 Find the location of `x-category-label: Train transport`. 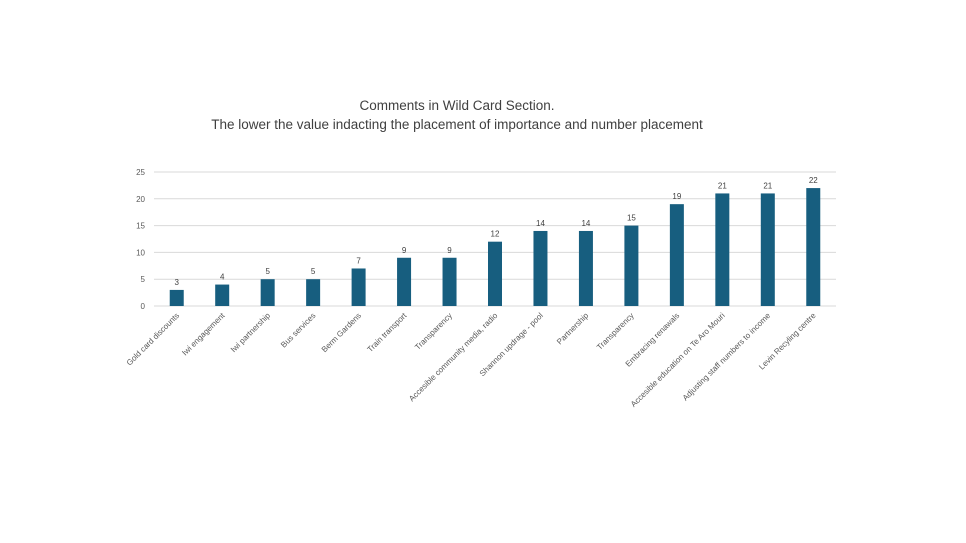

x-category-label: Train transport is located at coordinates (387, 332).